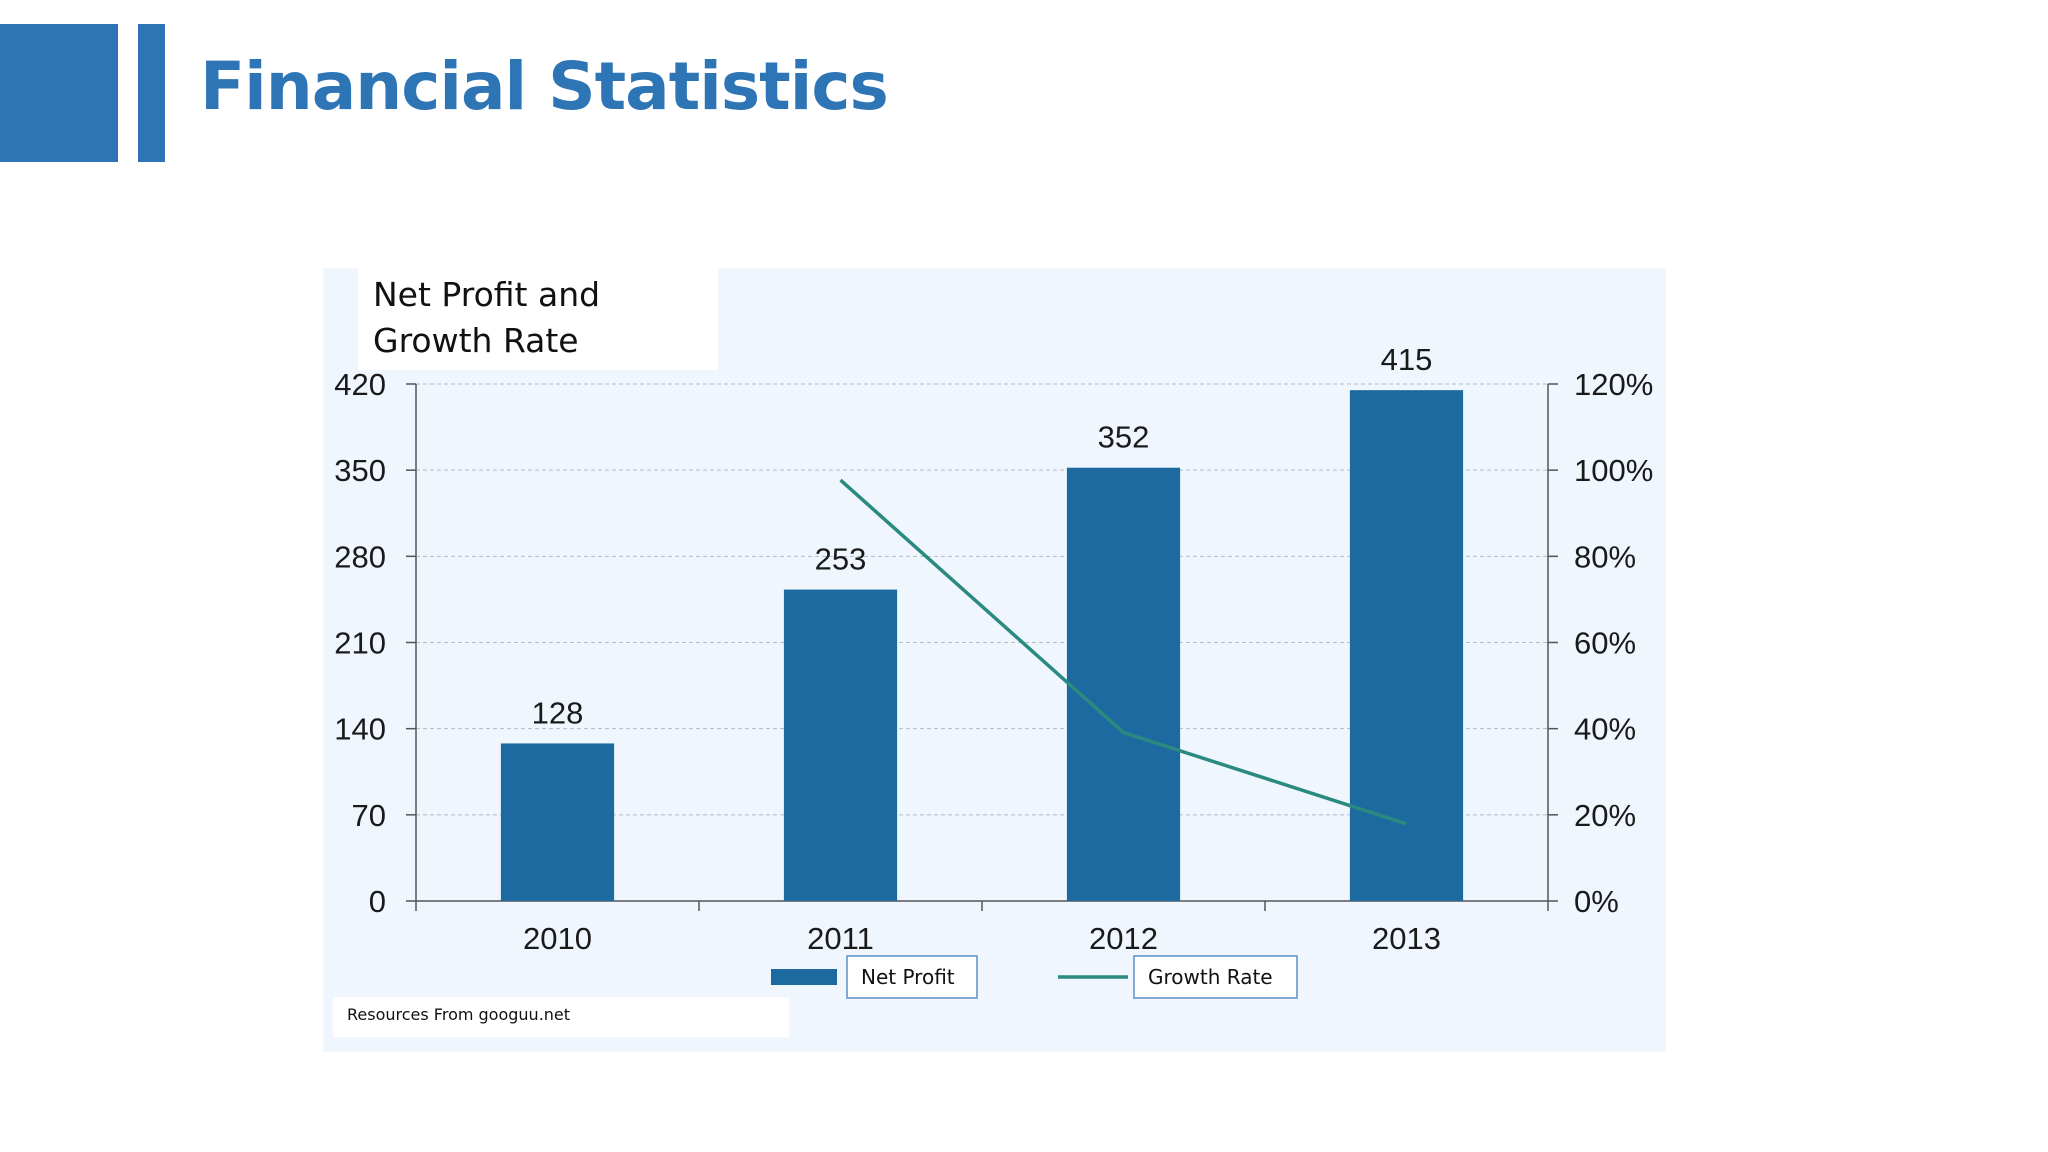 The width and height of the screenshot is (2048, 1152). I want to click on source-box, so click(561, 1017).